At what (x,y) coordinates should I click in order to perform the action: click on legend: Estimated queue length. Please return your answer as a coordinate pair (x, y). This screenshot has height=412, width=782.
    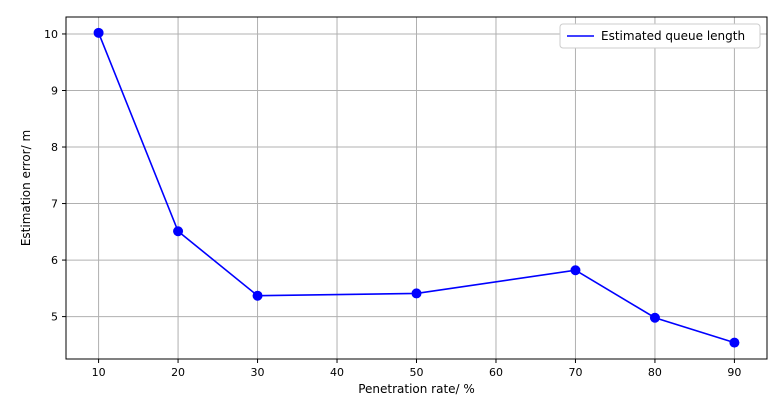
    Looking at the image, I should click on (660, 36).